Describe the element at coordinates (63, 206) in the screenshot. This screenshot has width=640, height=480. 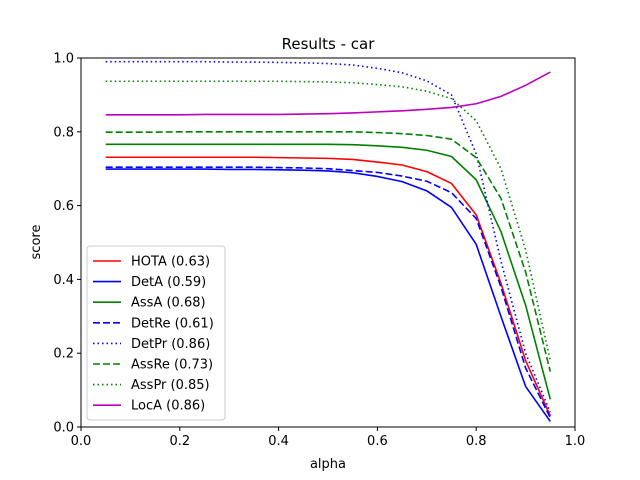
I see `y-tick-label: 0.6` at that location.